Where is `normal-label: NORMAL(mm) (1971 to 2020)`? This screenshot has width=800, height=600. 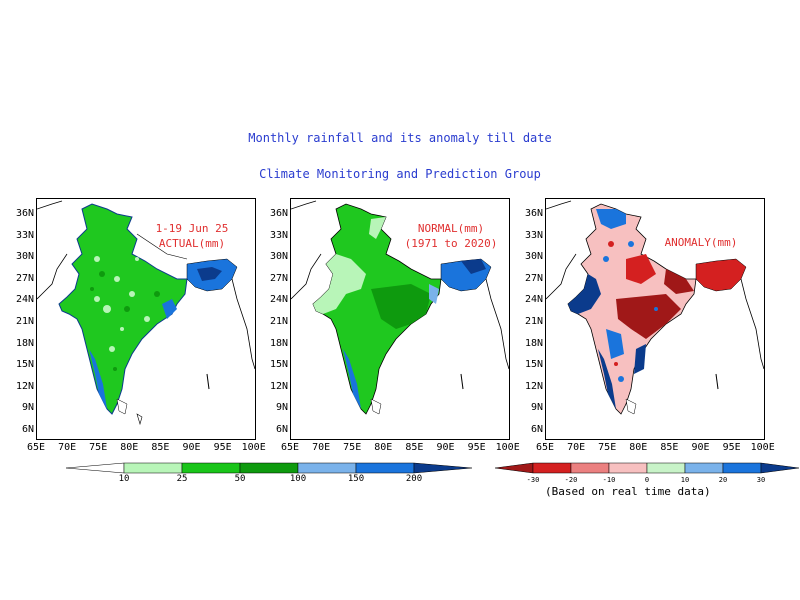
normal-label: NORMAL(mm) (1971 to 2020) is located at coordinates (451, 236).